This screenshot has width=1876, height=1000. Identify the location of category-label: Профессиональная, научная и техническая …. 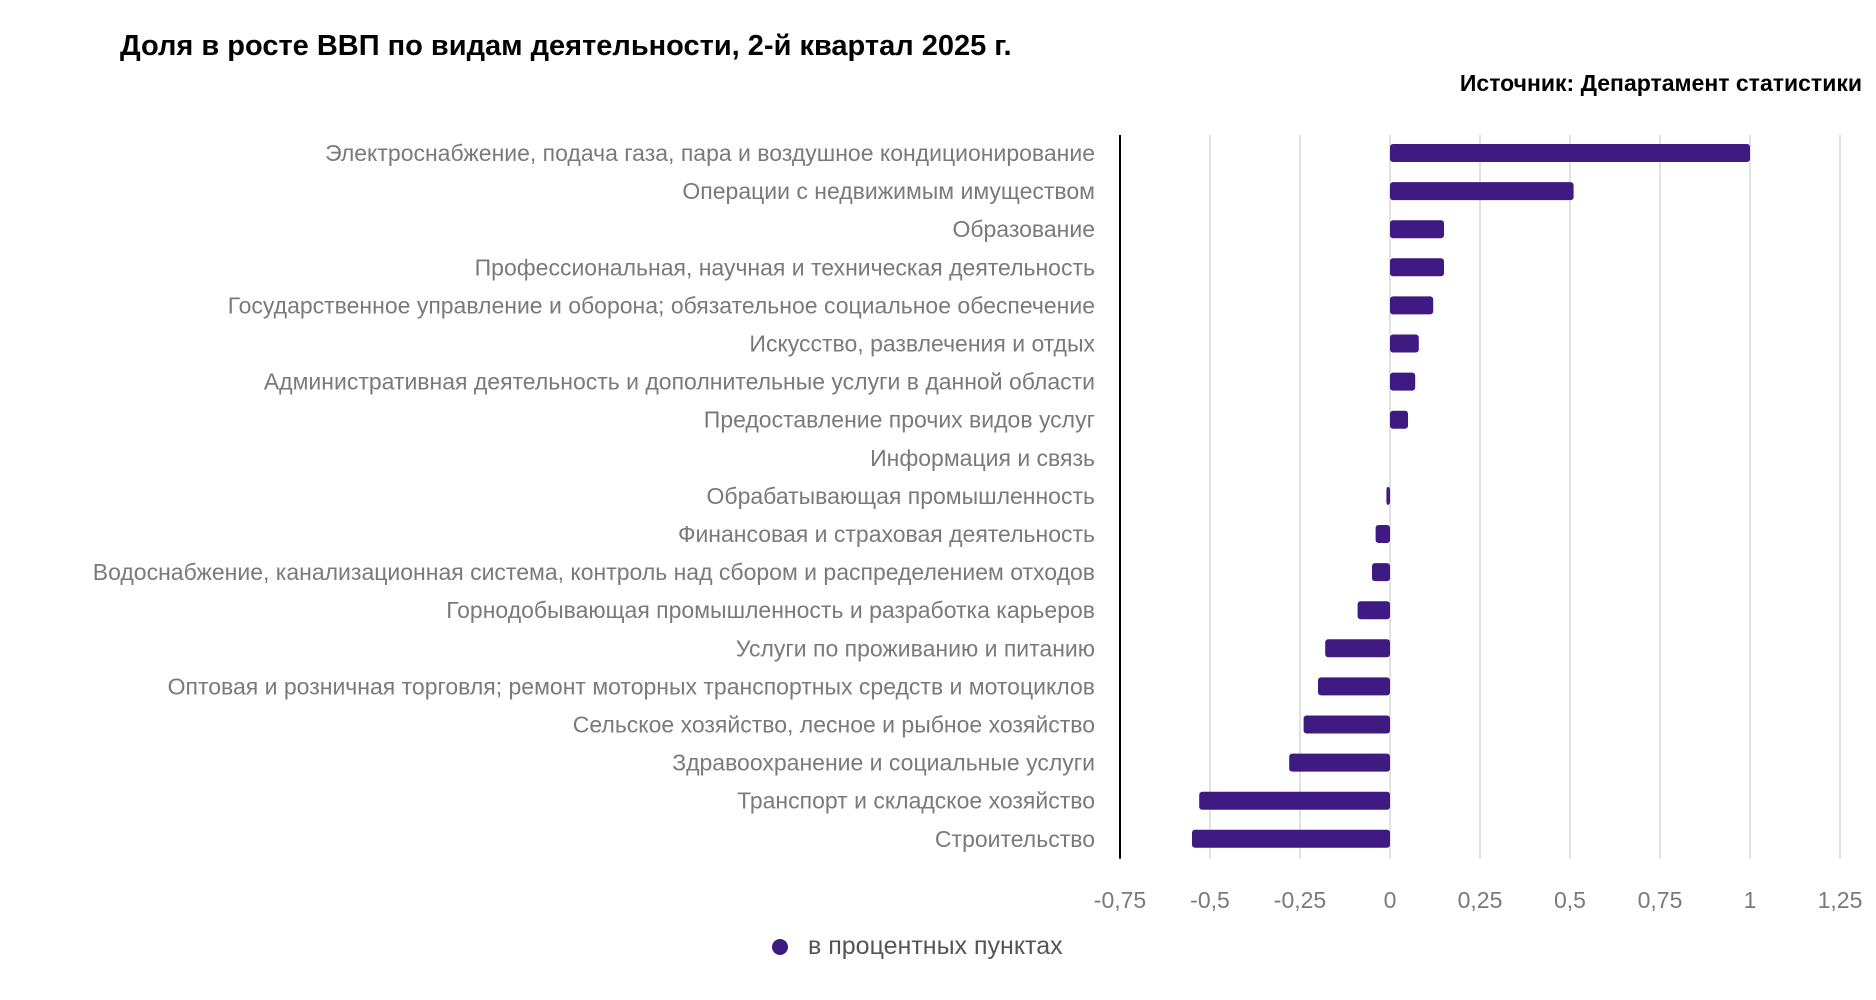
(785, 267).